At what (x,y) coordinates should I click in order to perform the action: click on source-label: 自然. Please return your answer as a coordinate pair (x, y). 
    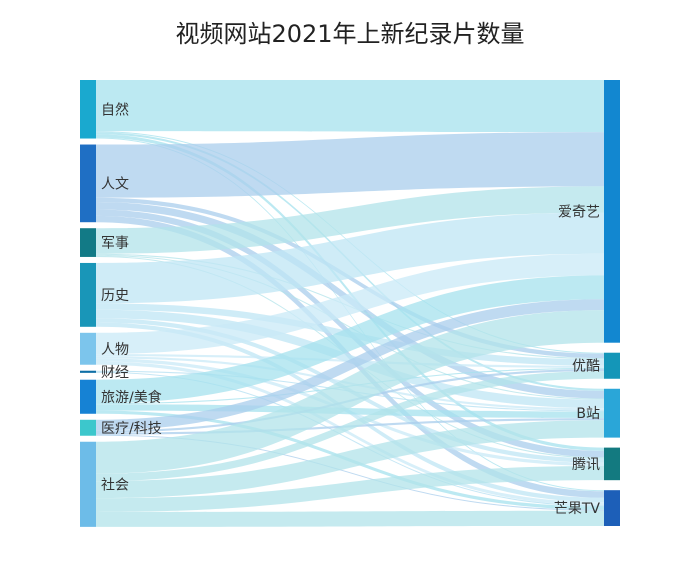
    Looking at the image, I should click on (115, 109).